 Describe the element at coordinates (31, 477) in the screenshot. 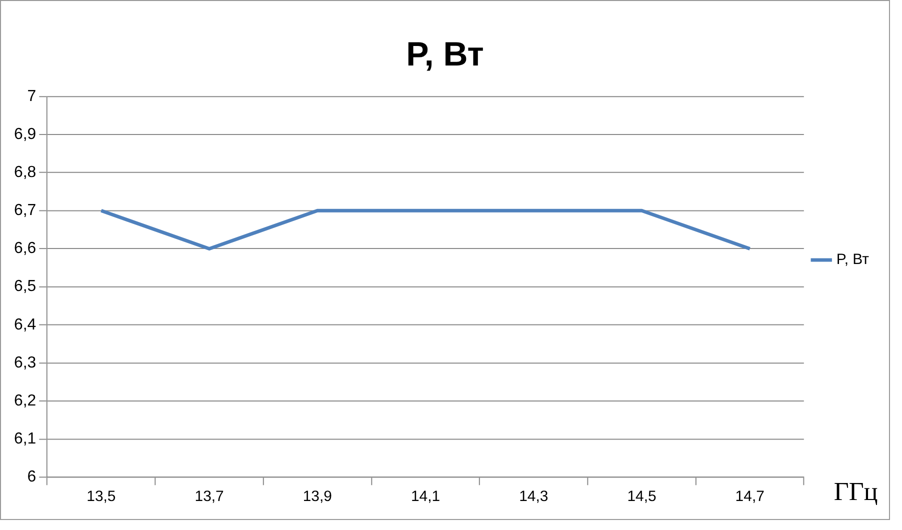

I see `y-tick-label: 6` at that location.